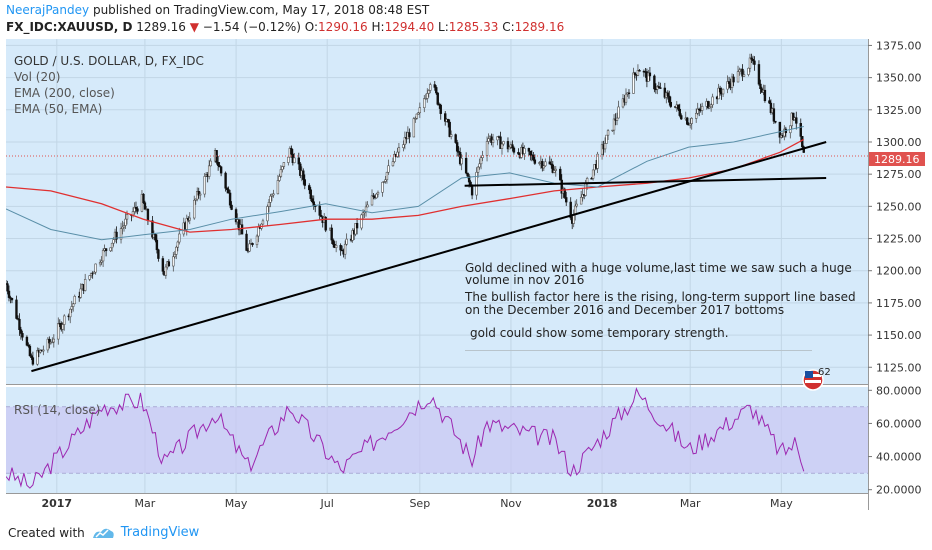 Image resolution: width=932 pixels, height=550 pixels. I want to click on badge-count: 62, so click(824, 372).